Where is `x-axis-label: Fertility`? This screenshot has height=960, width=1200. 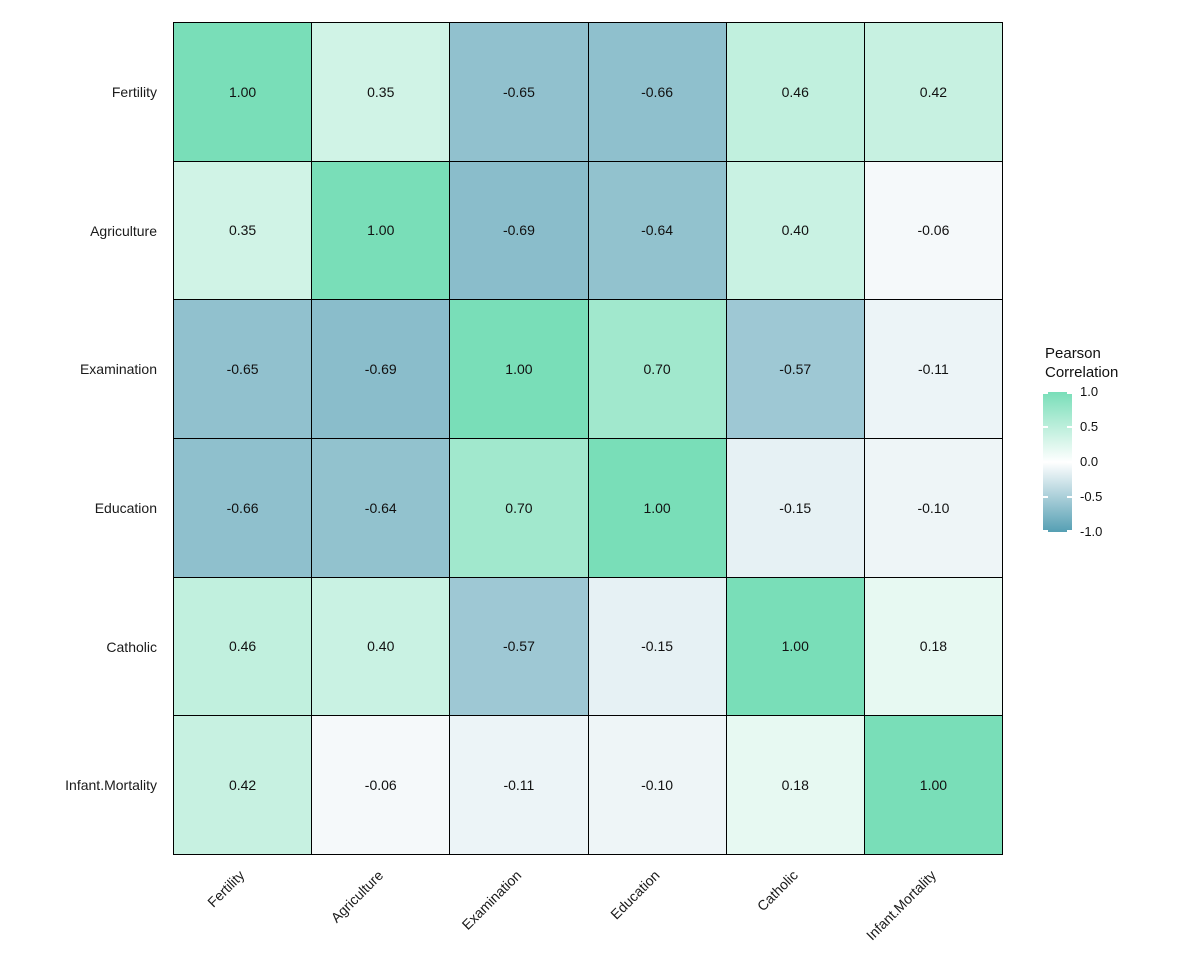
x-axis-label: Fertility is located at coordinates (226, 889).